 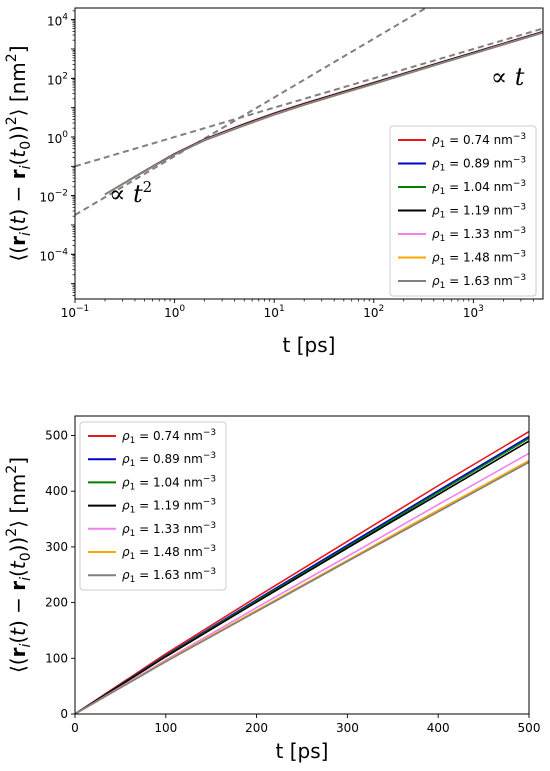 I want to click on x-tick-label: 300, so click(x=347, y=728).